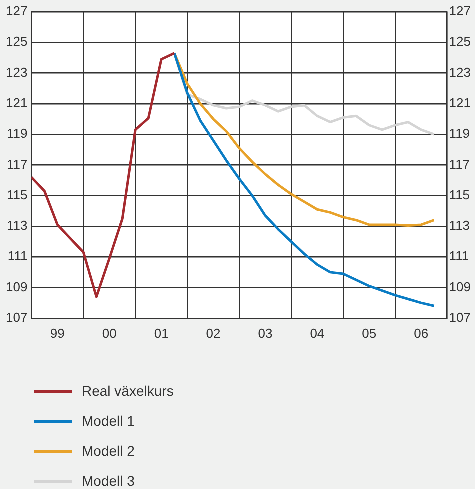  Describe the element at coordinates (459, 194) in the screenshot. I see `y2-tick-label: 115` at that location.